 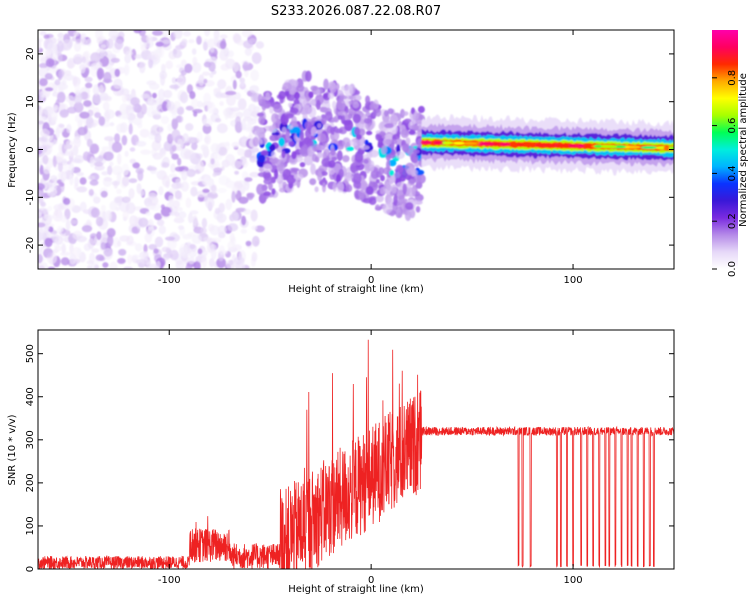 I want to click on colorbar-tick-label: 0.6, so click(x=732, y=126).